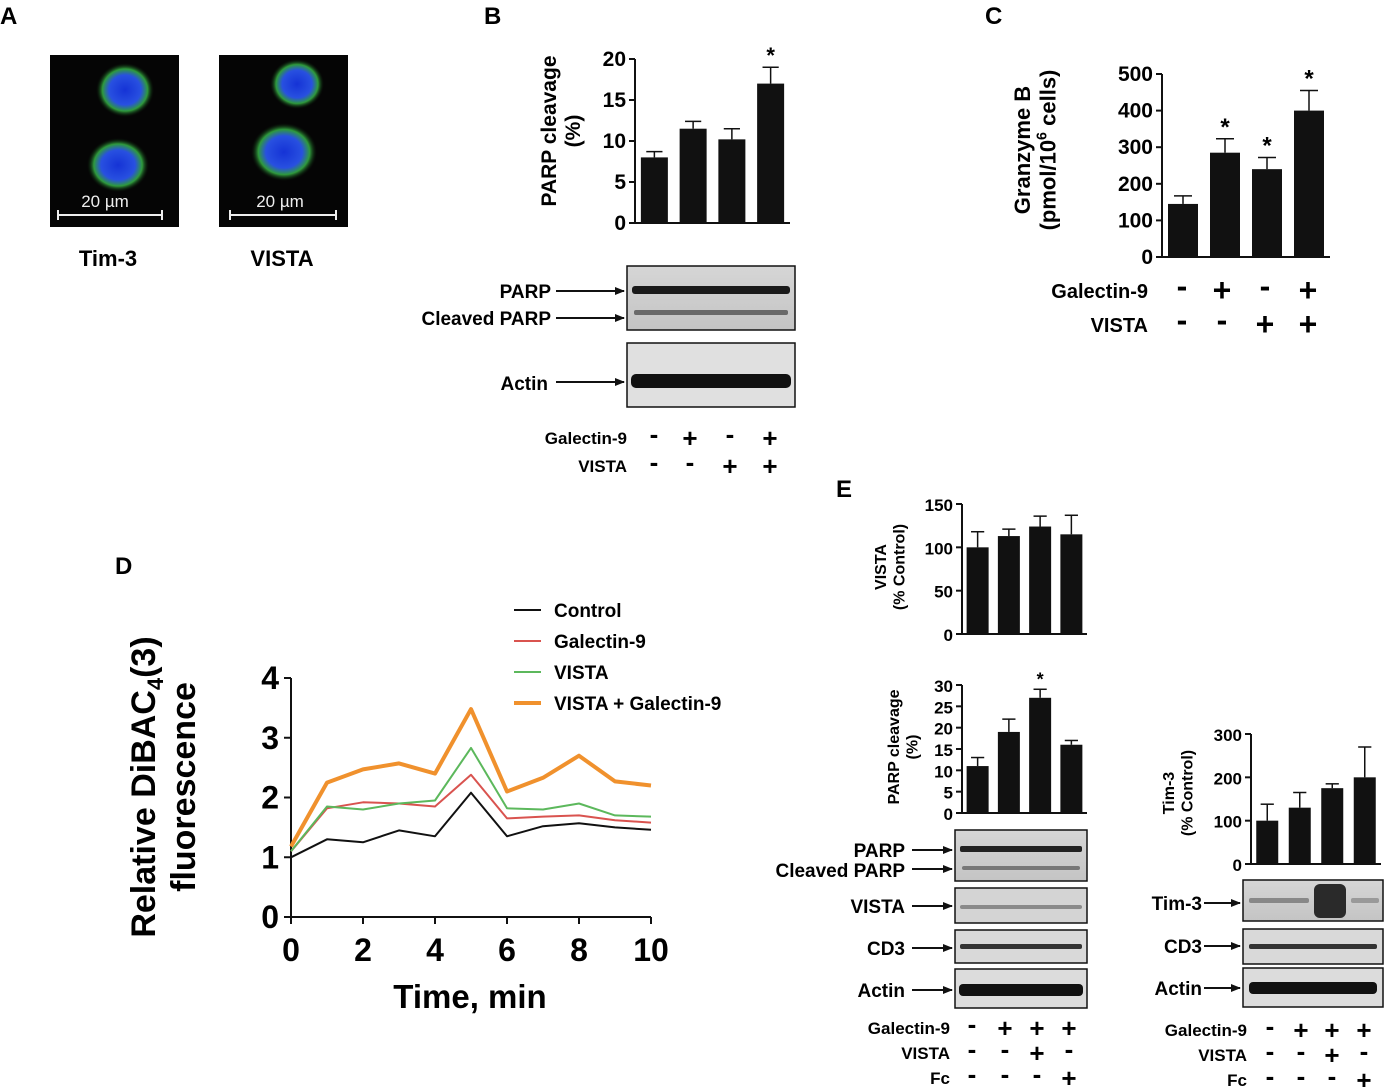 This screenshot has height=1087, width=1384. I want to click on blot-label-actin: Actin, so click(525, 384).